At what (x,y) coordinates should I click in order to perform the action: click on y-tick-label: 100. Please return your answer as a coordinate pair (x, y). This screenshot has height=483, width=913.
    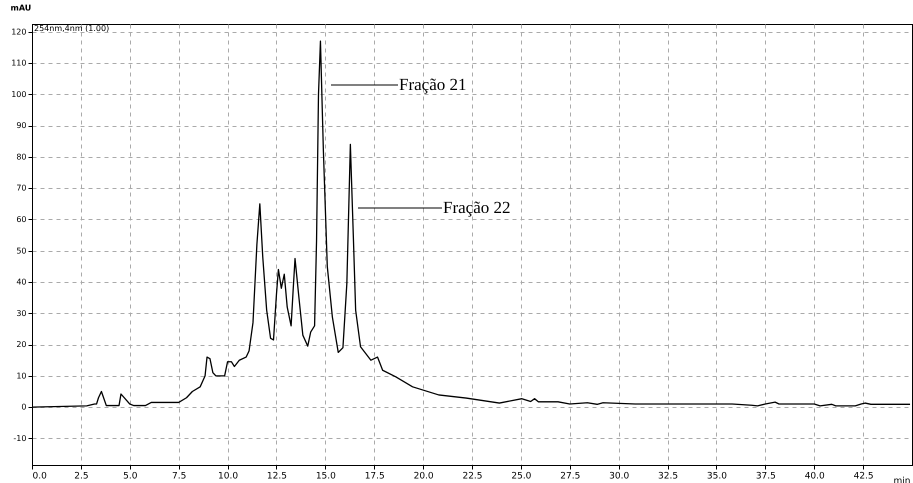
    Looking at the image, I should click on (18, 94).